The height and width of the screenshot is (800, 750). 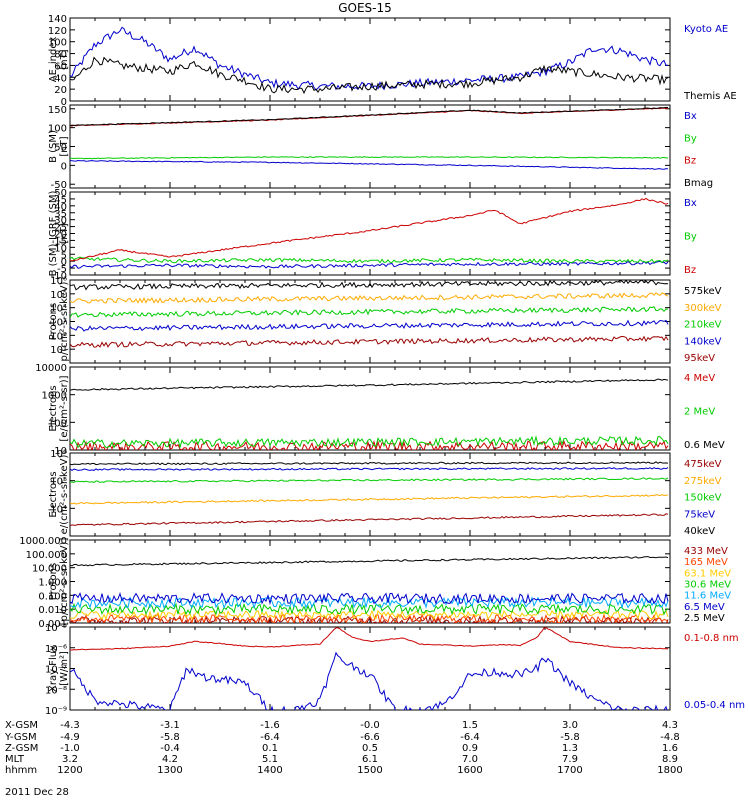 What do you see at coordinates (59, 276) in the screenshot?
I see `y-tick-label: -10` at bounding box center [59, 276].